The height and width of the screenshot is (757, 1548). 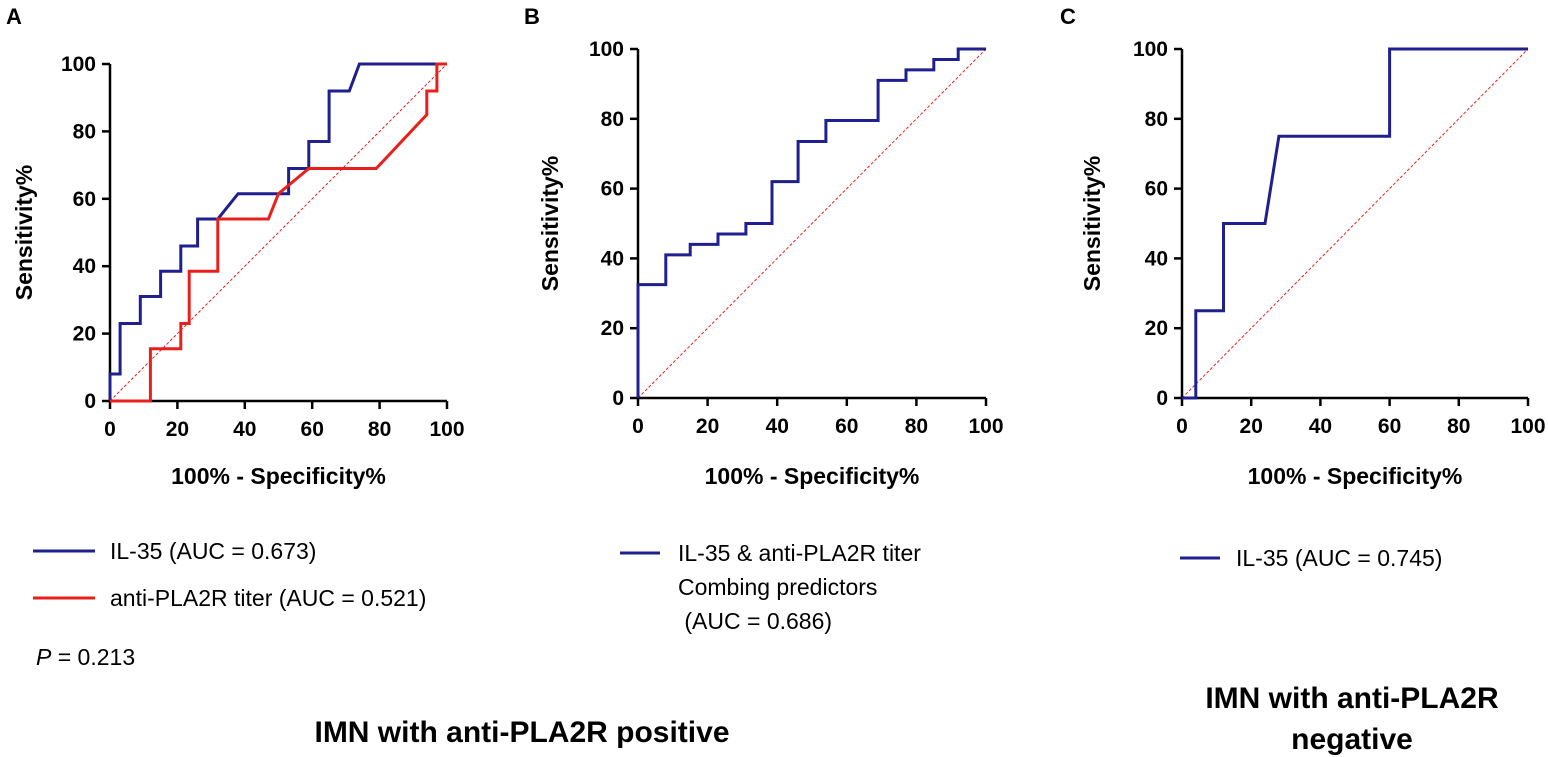 What do you see at coordinates (1156, 189) in the screenshot?
I see `panel-c-y-tick-label: 60` at bounding box center [1156, 189].